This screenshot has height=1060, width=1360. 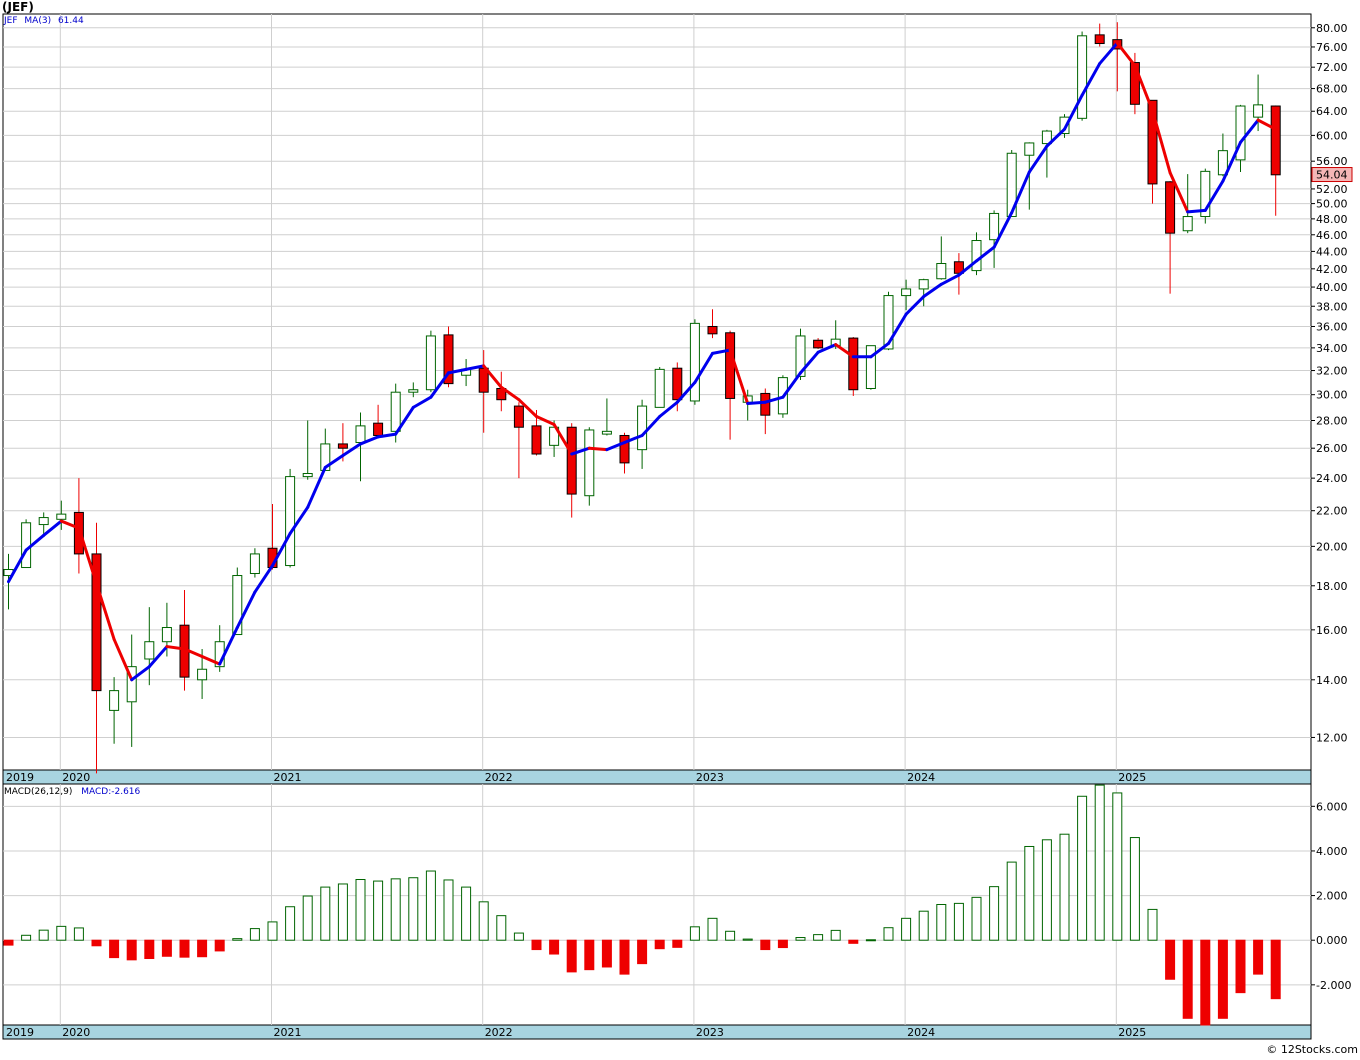 I want to click on y-tick-label-price: 46.00, so click(x=1332, y=235).